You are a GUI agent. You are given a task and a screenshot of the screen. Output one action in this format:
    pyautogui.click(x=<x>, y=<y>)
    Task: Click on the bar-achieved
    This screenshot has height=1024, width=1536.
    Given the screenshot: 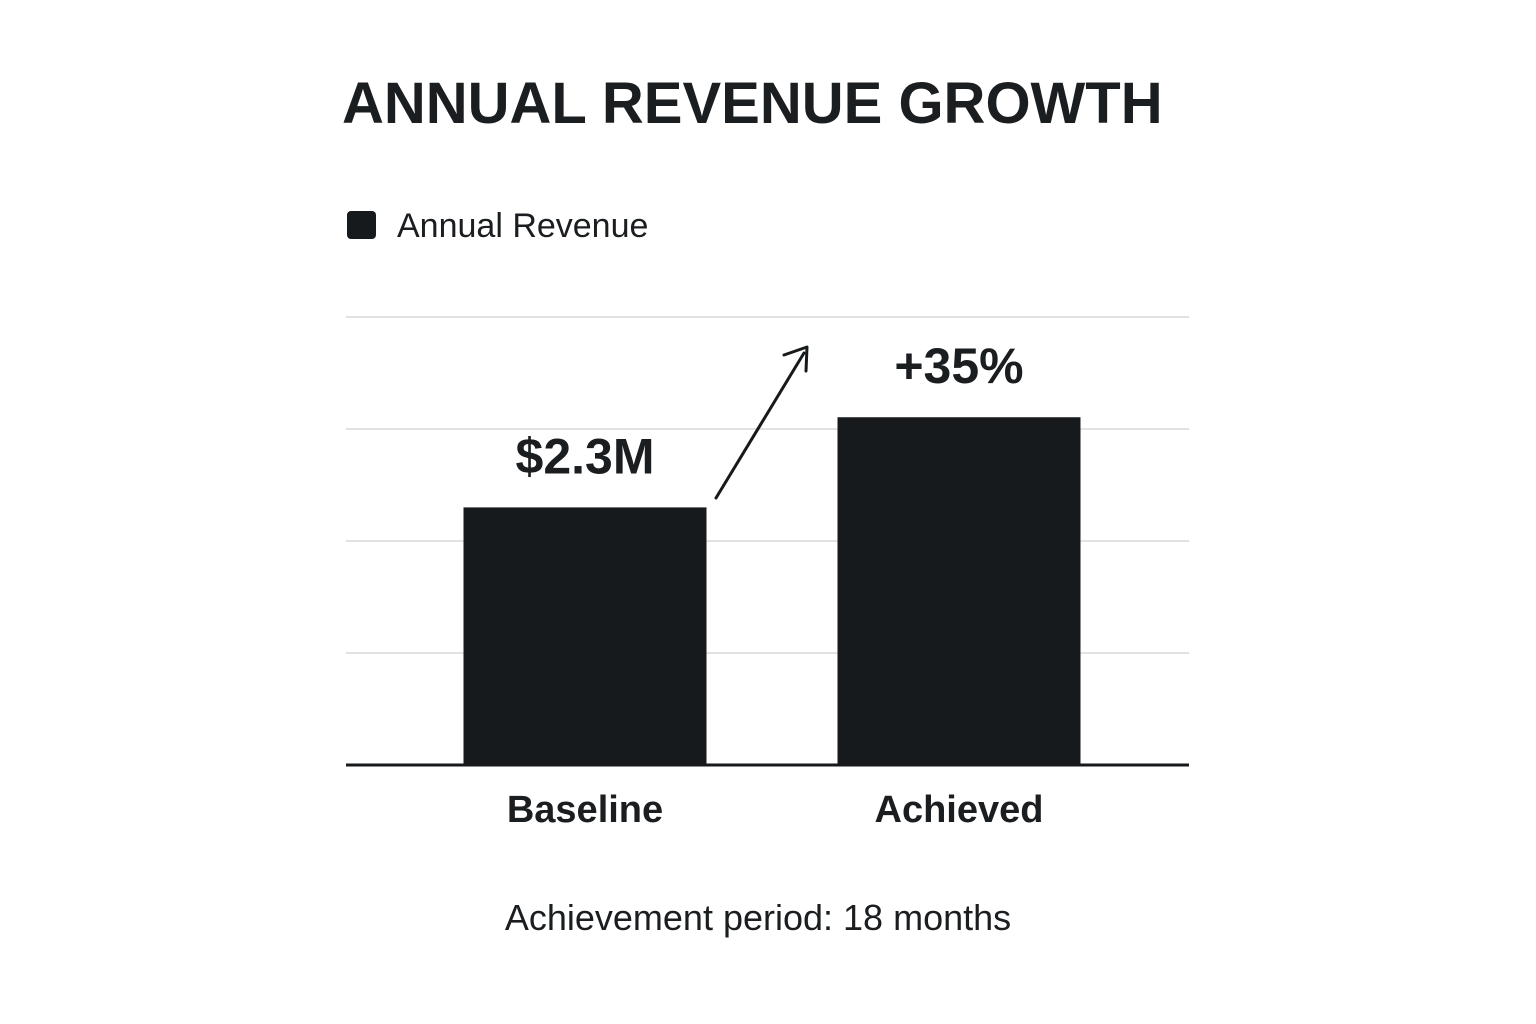 What is the action you would take?
    pyautogui.click(x=959, y=591)
    